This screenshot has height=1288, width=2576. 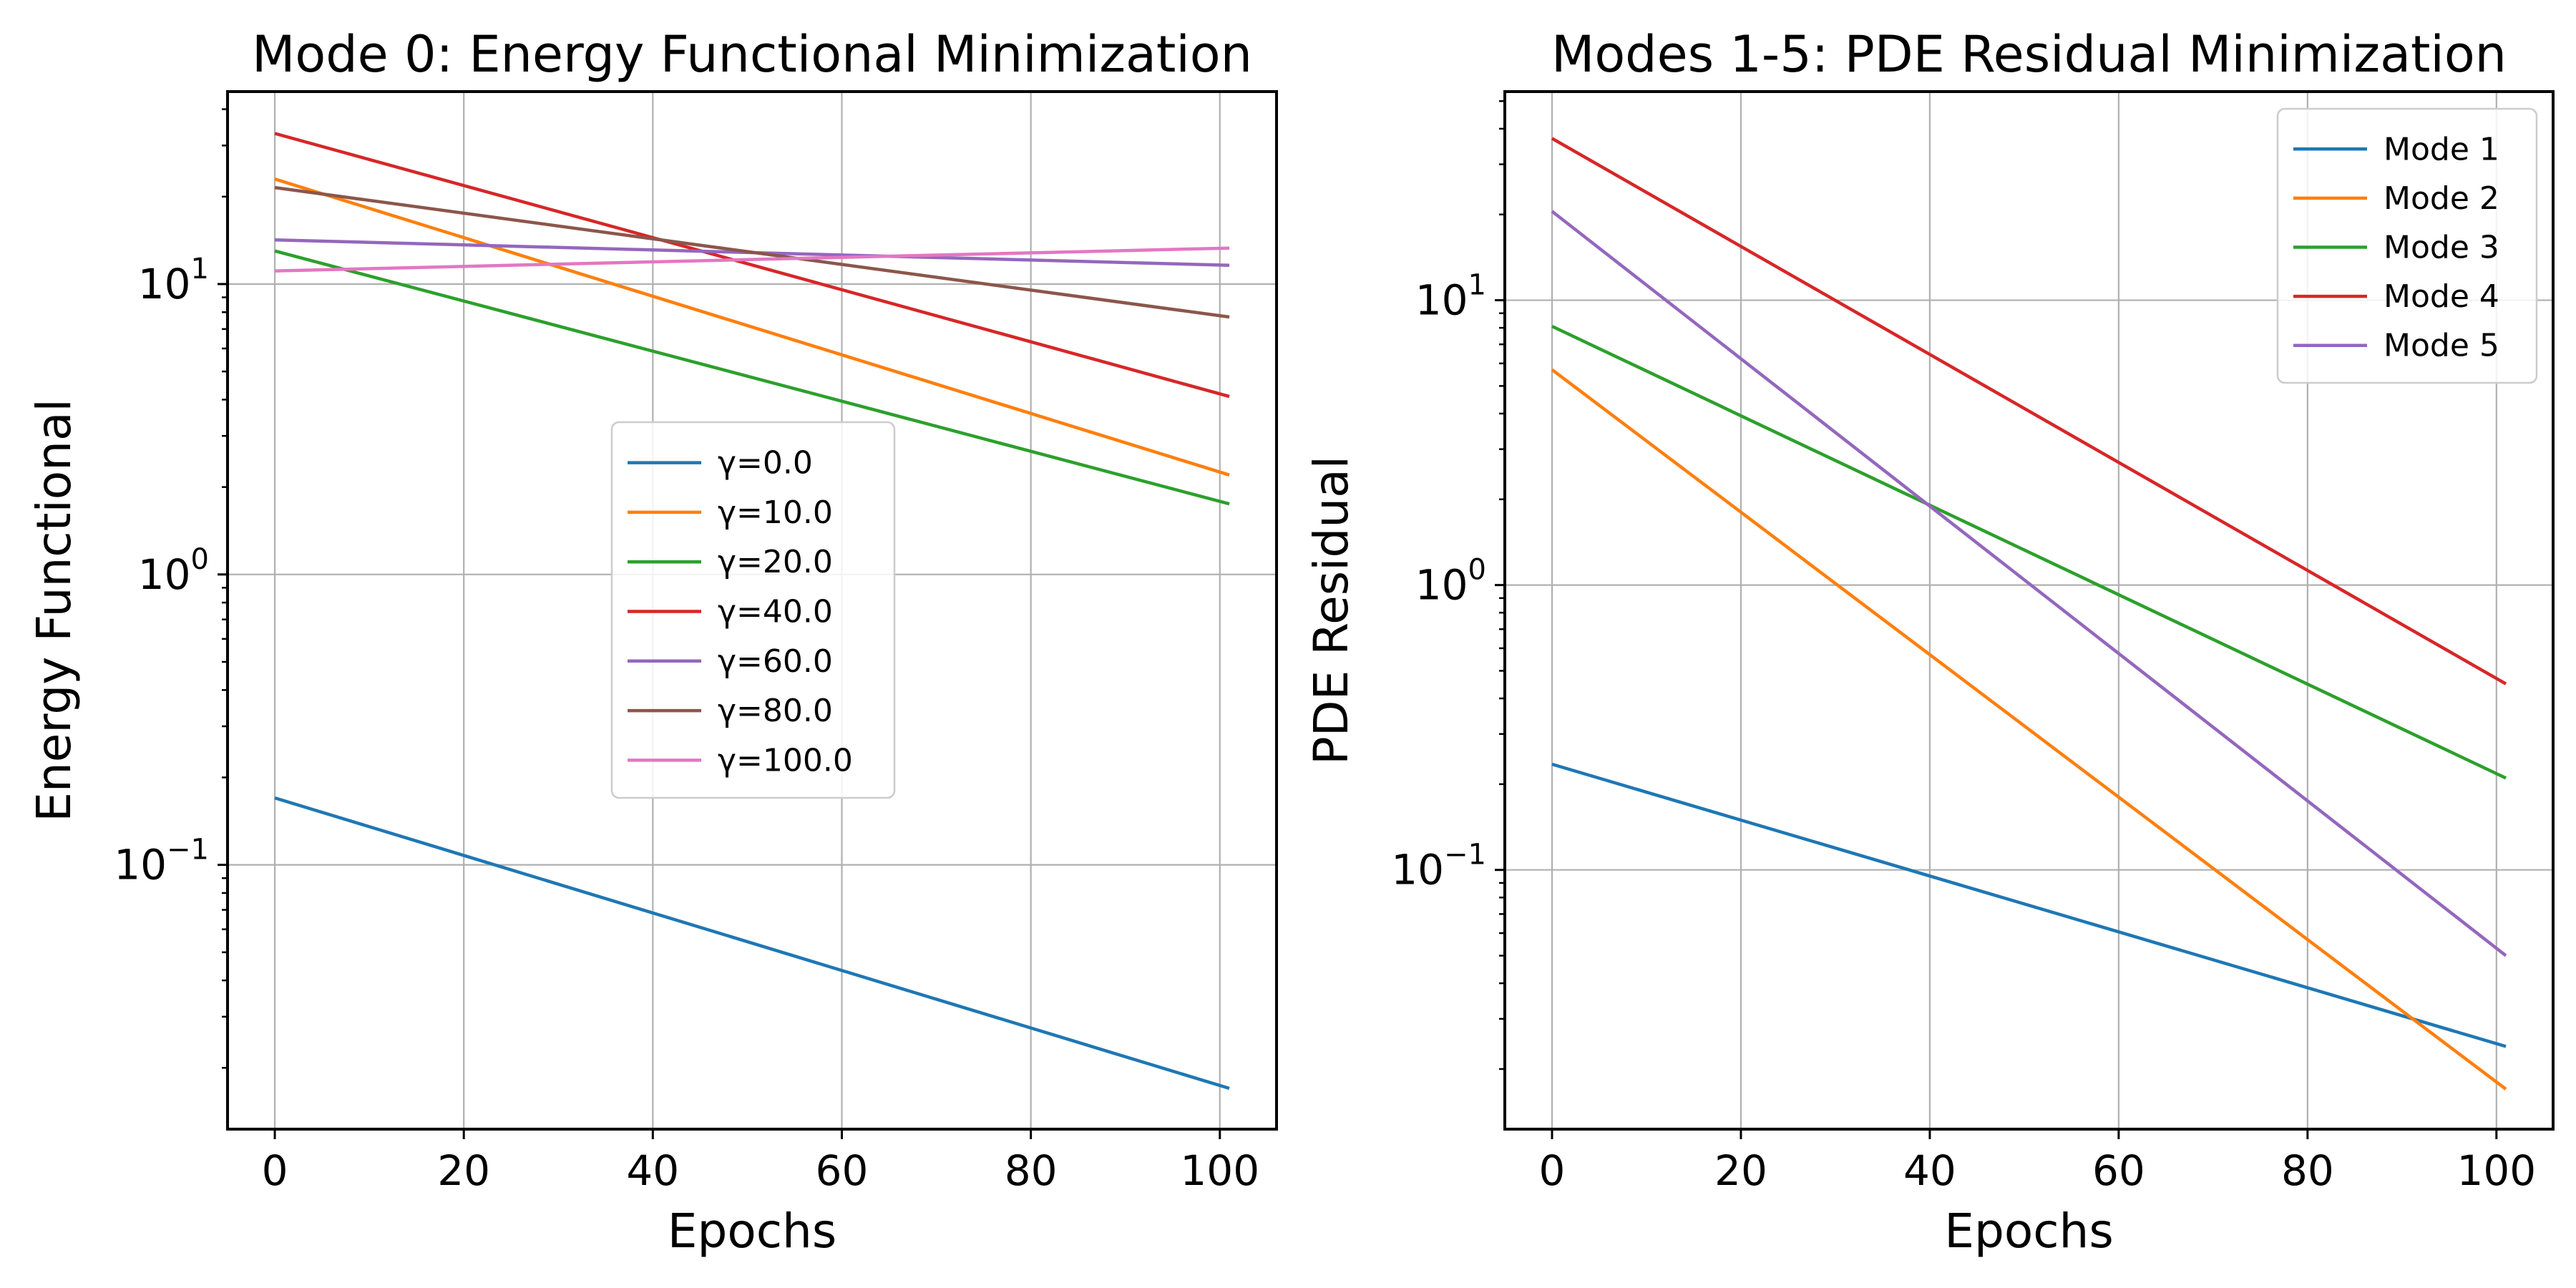 I want to click on y-axis-label: Energy Functional, so click(x=54, y=610).